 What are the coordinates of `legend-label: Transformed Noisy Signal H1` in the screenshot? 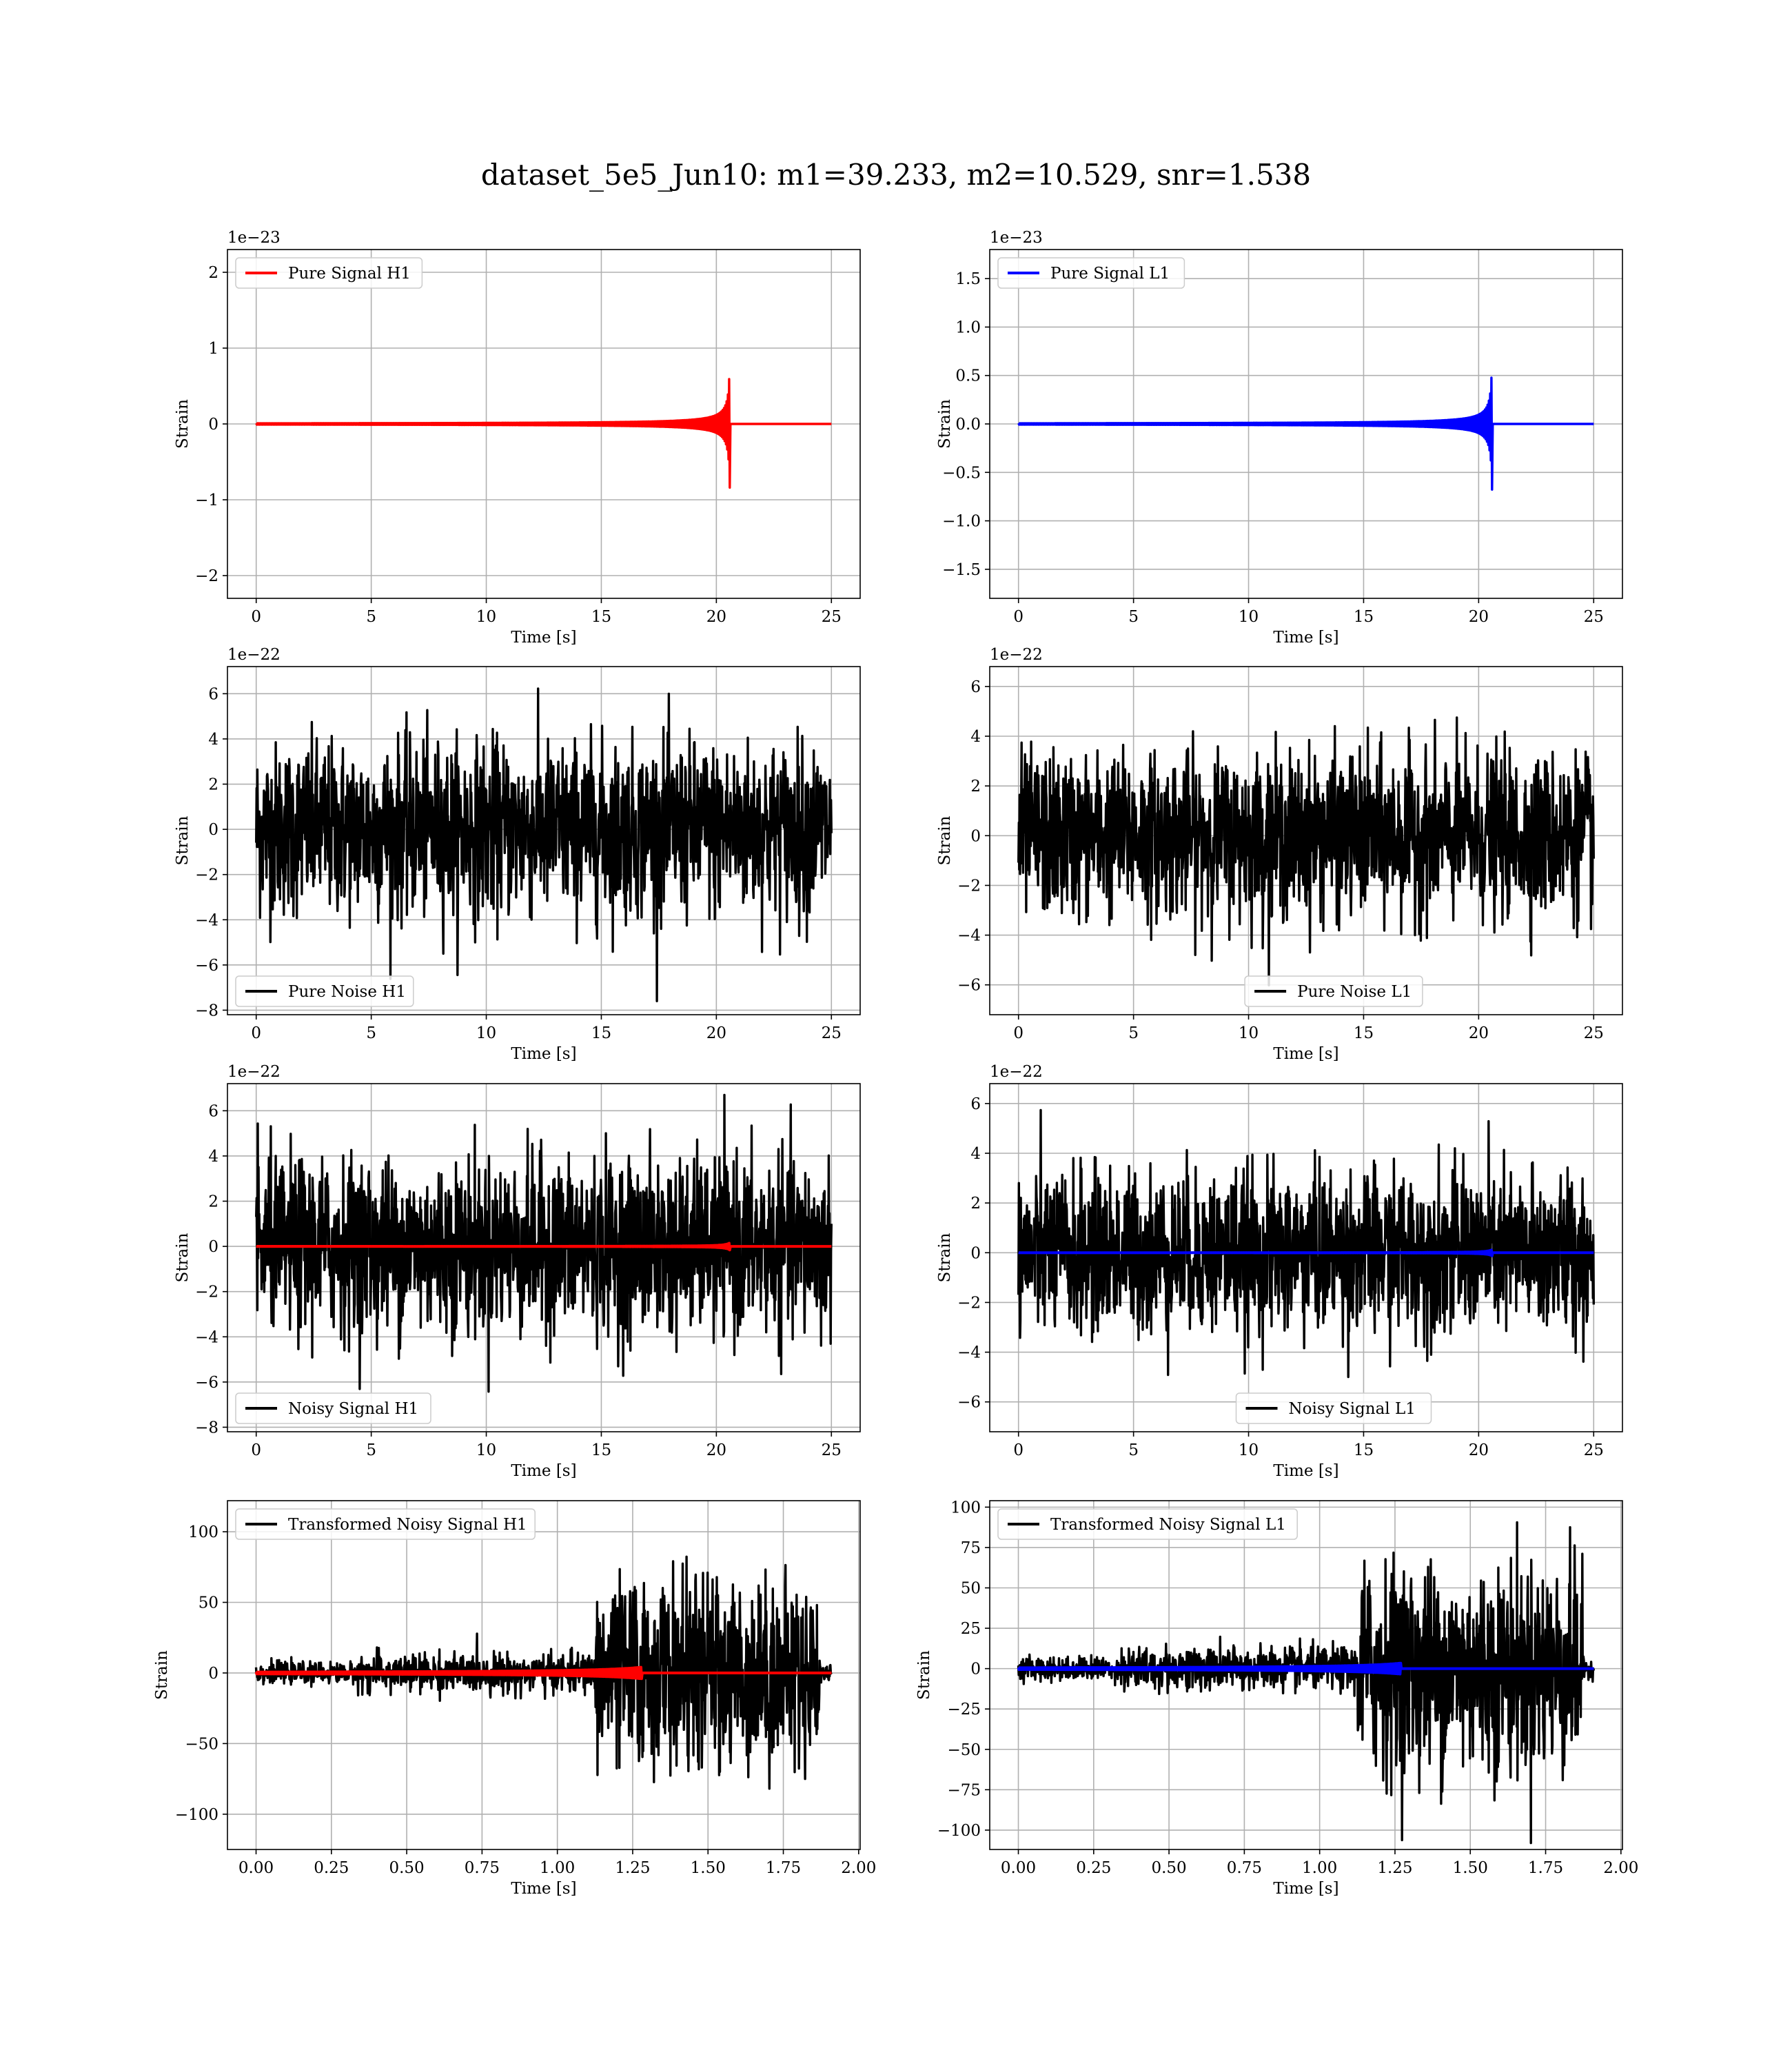 It's located at (407, 1525).